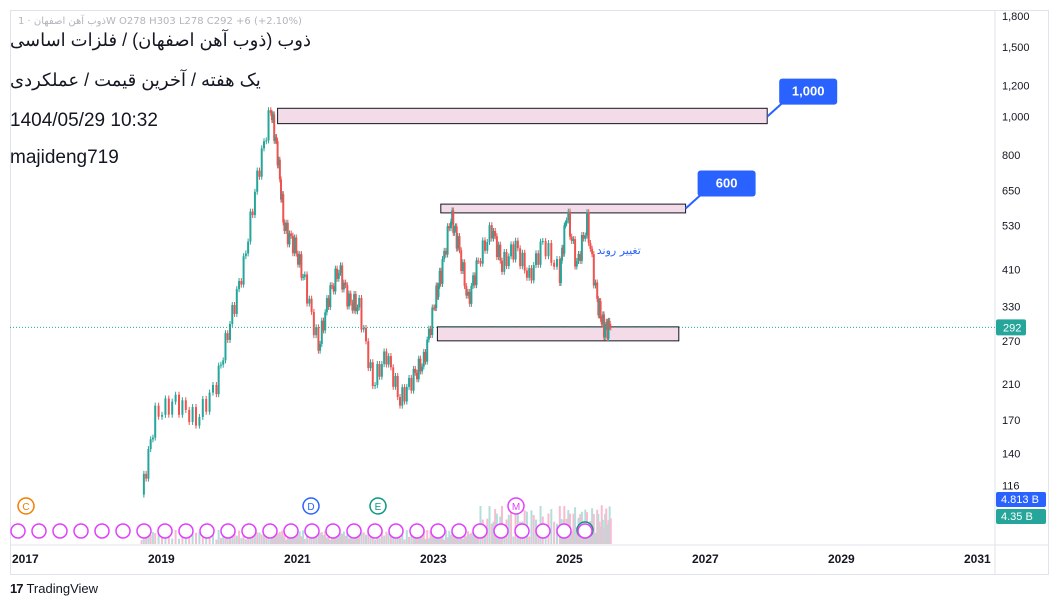 The height and width of the screenshot is (608, 1059). I want to click on y-tick-label-6: 530, so click(1011, 226).